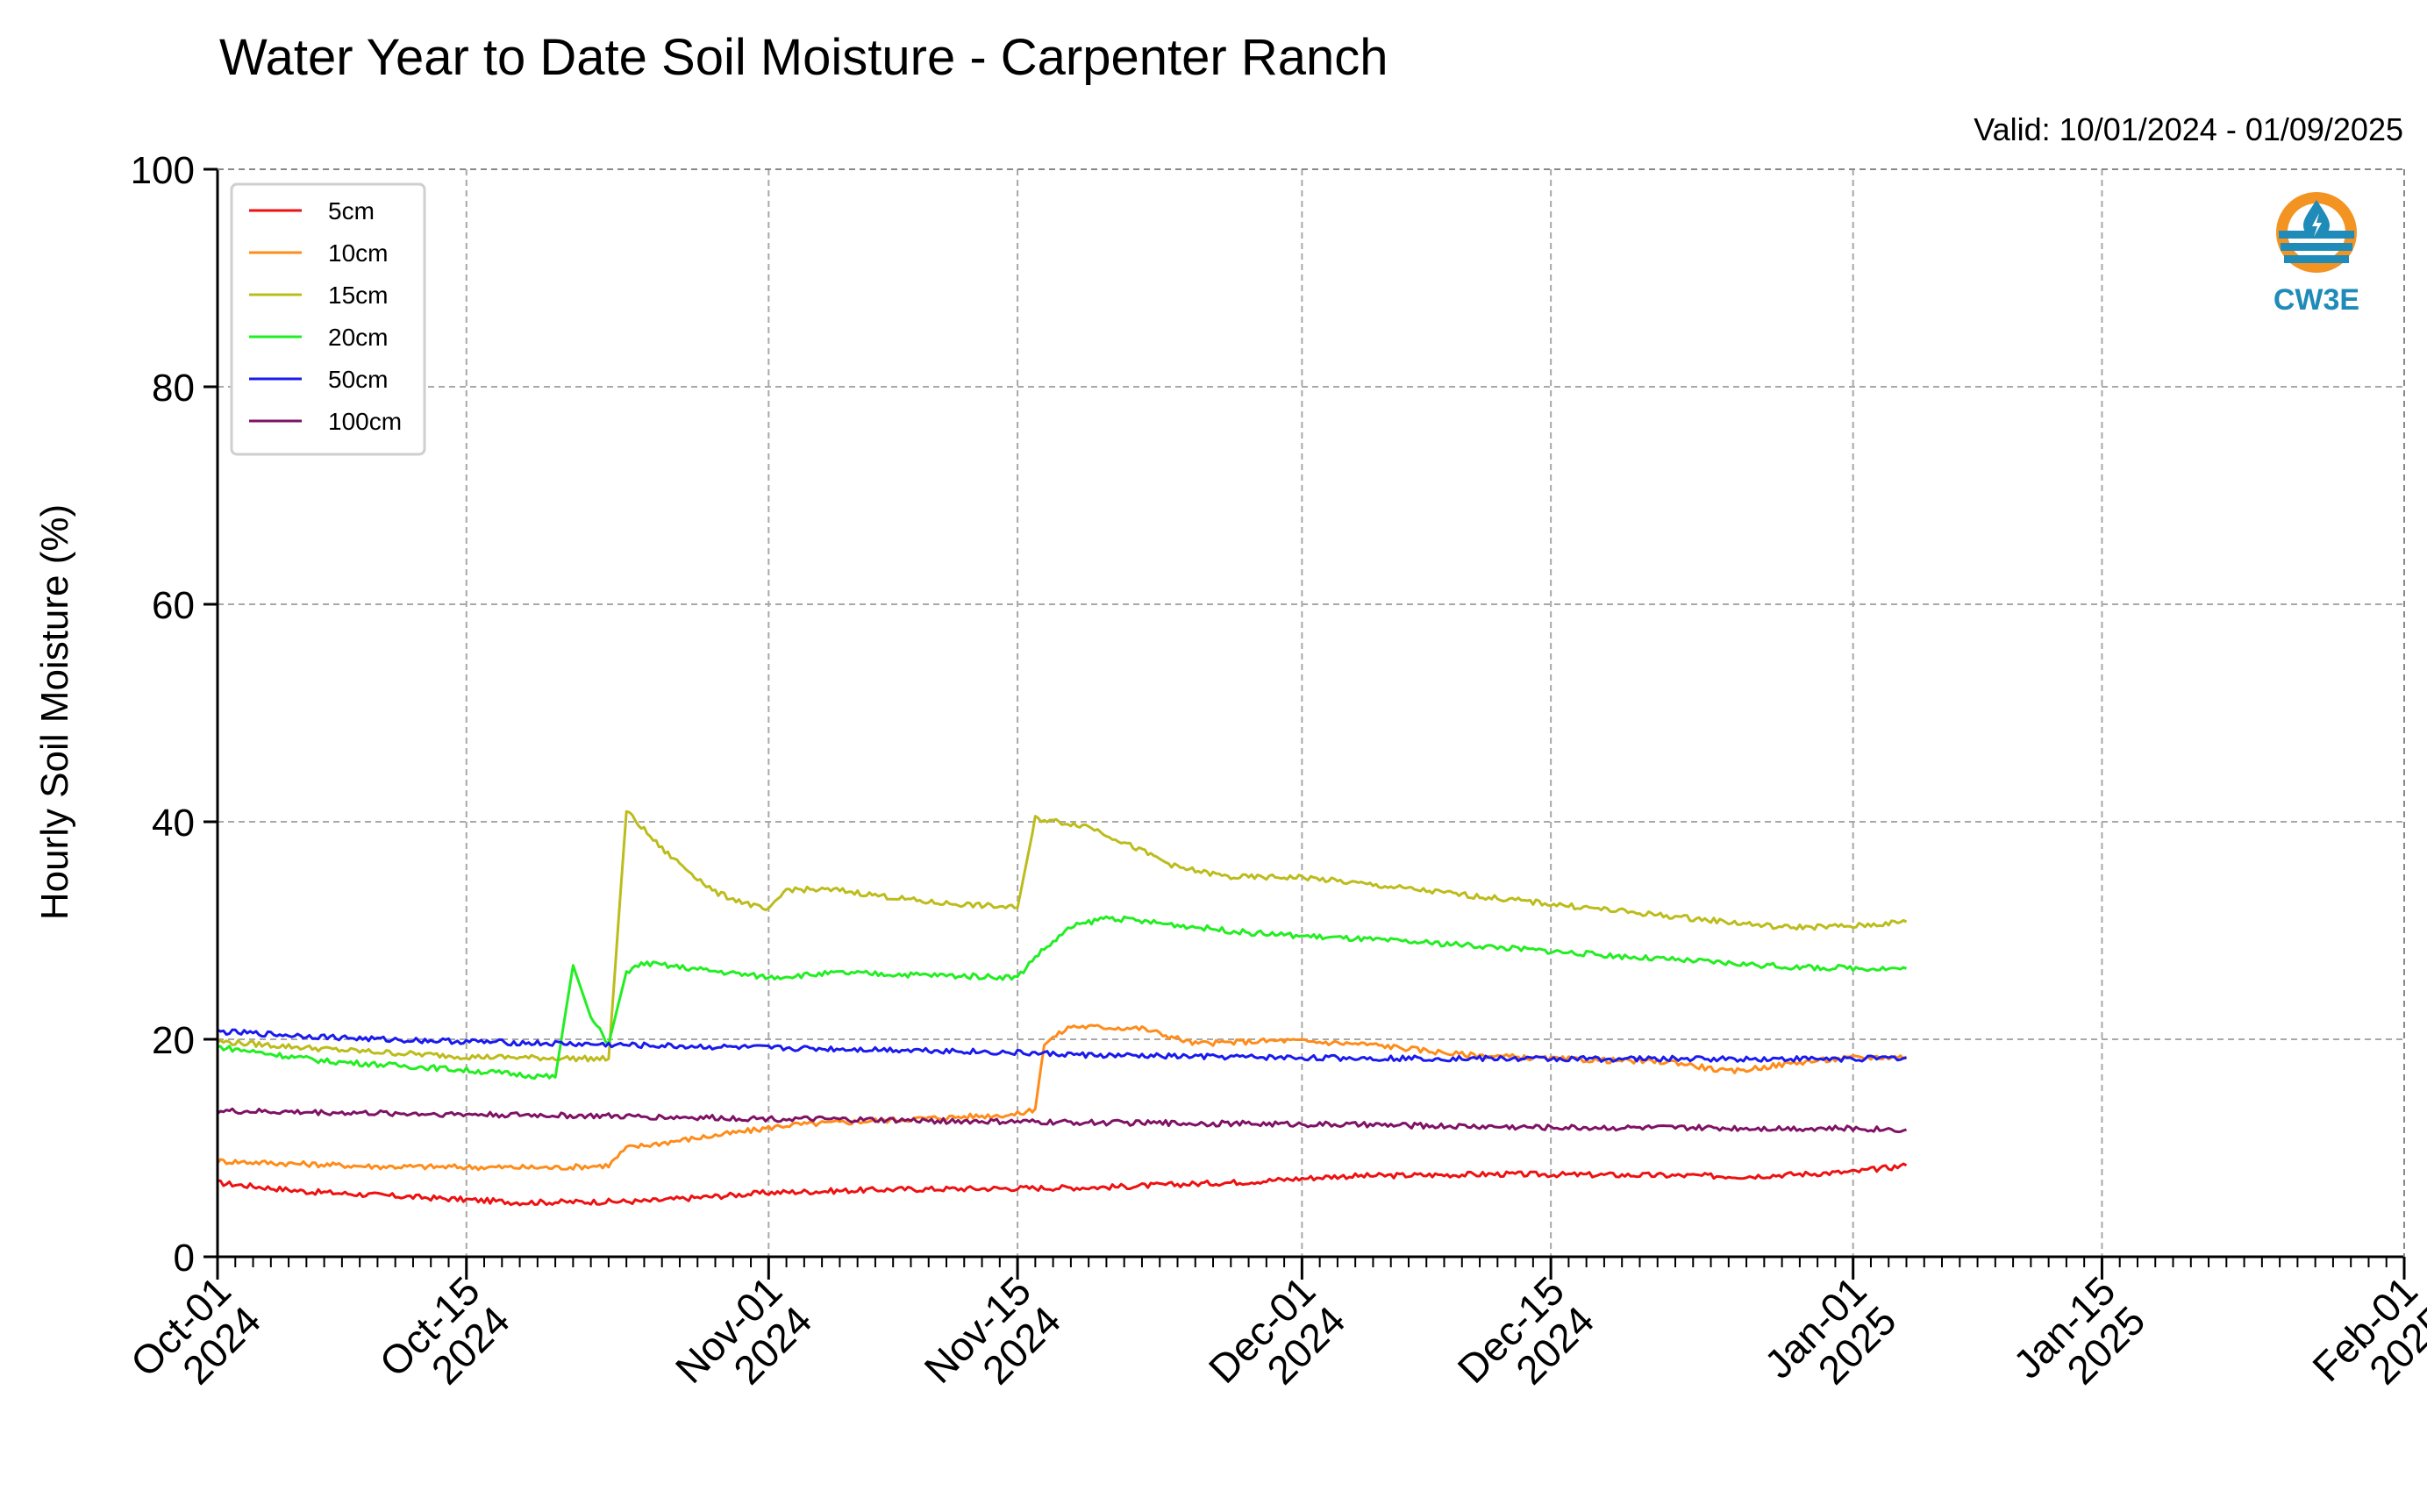 This screenshot has width=2427, height=1512. What do you see at coordinates (174, 823) in the screenshot?
I see `y-tick-label: 40` at bounding box center [174, 823].